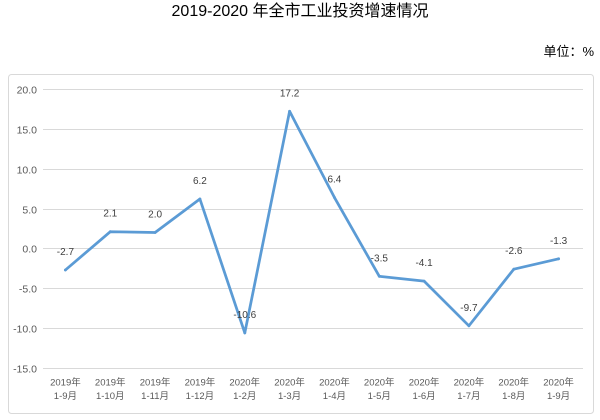  I want to click on x-tick-period: 1-11月, so click(155, 396).